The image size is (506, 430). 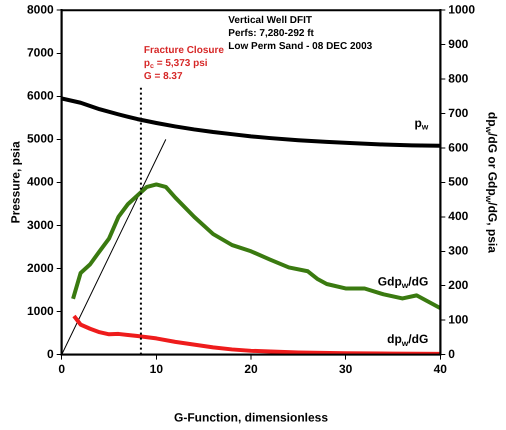 What do you see at coordinates (62, 369) in the screenshot?
I see `x-tick-label: 0` at bounding box center [62, 369].